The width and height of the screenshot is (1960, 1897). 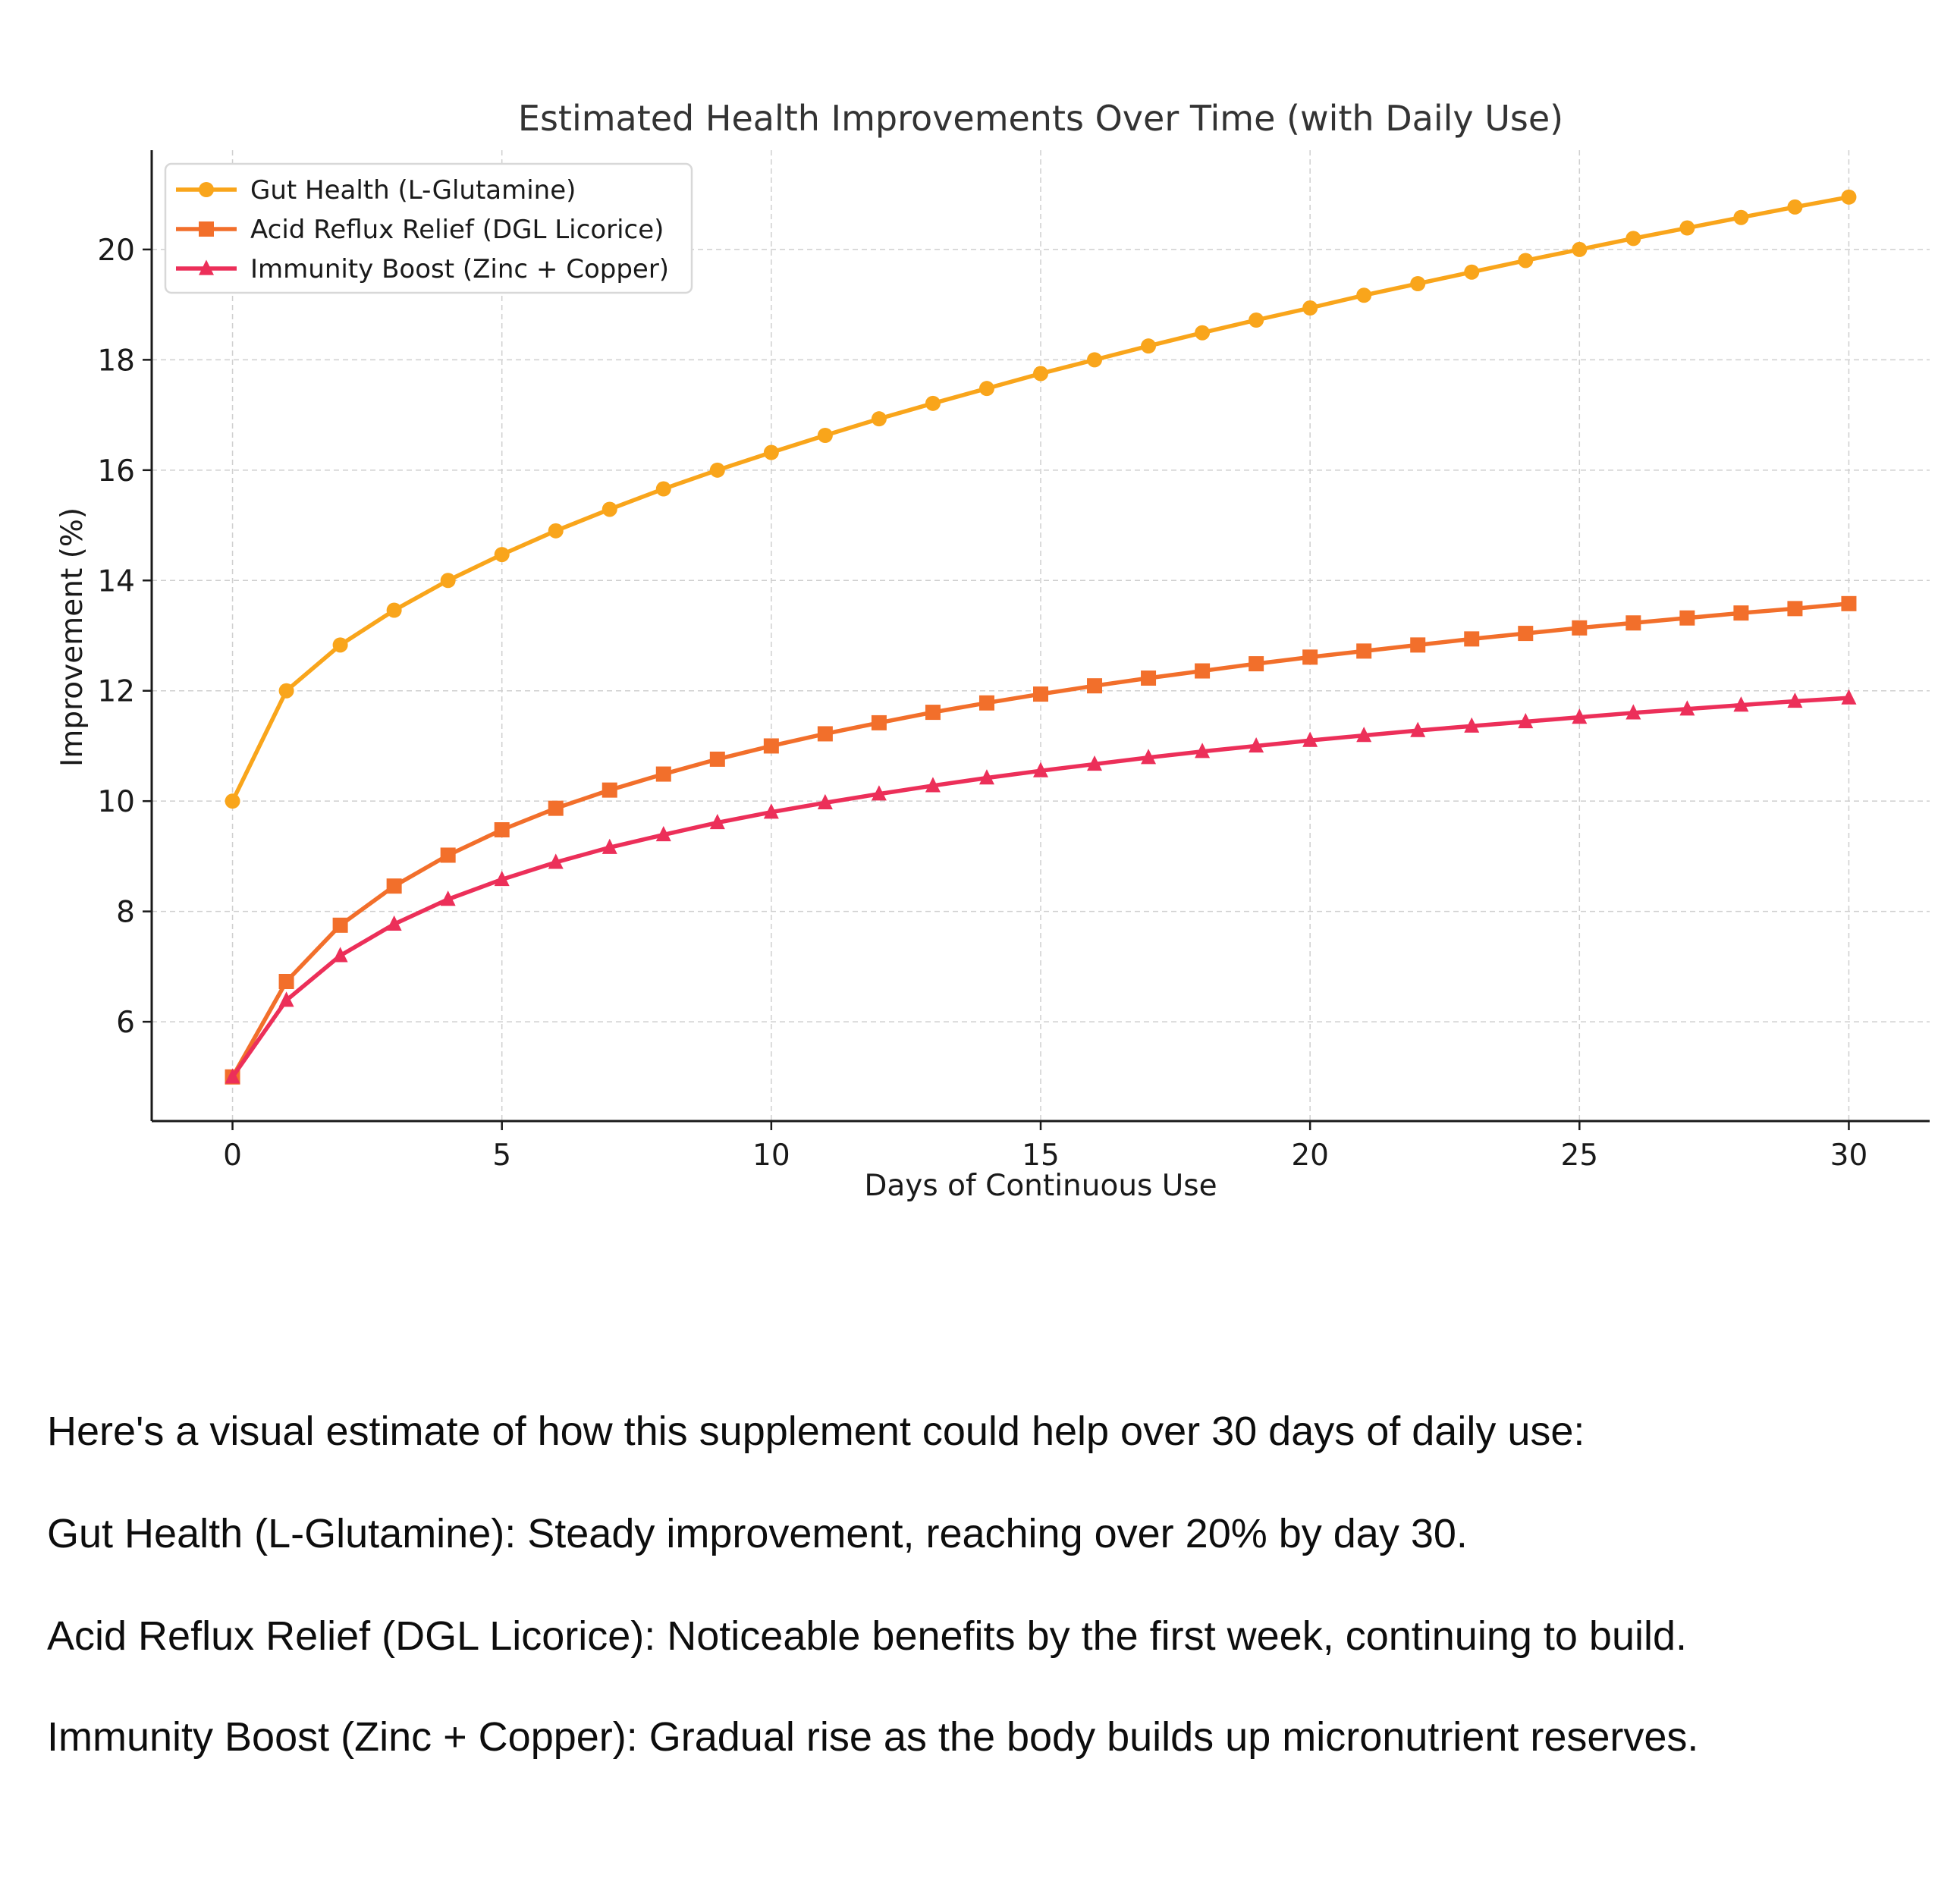 What do you see at coordinates (1041, 1156) in the screenshot?
I see `x-tick-label: 15` at bounding box center [1041, 1156].